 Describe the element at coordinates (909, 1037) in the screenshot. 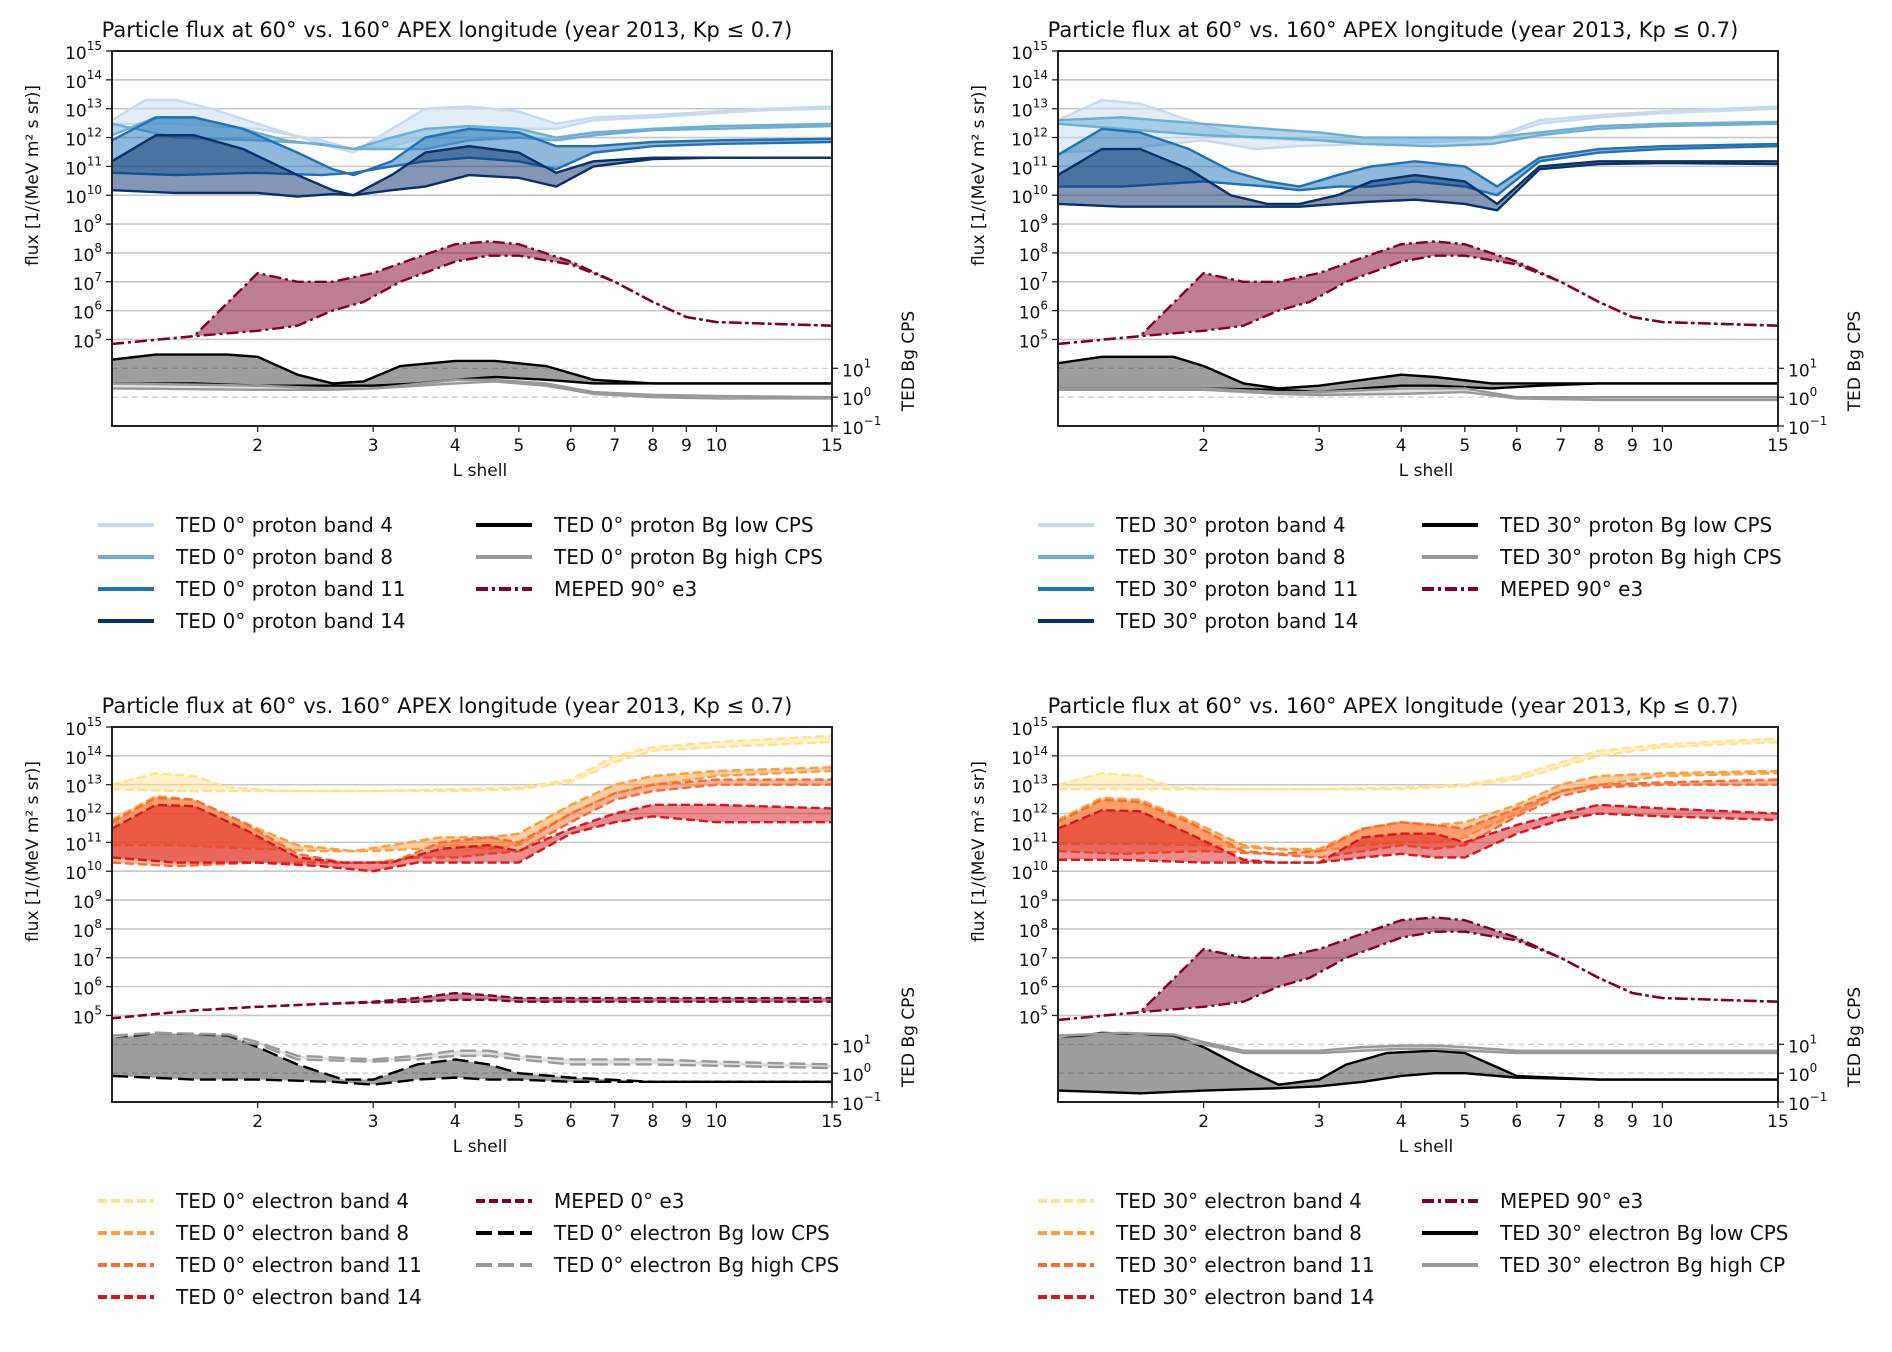

I see `y-right-axis-label: TED Bg CPS` at that location.